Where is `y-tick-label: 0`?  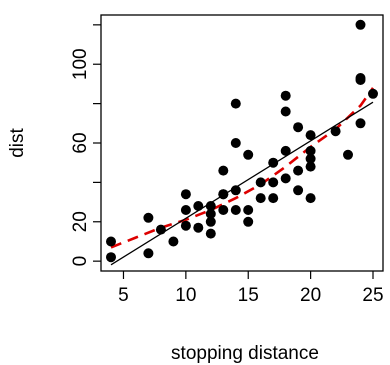
y-tick-label: 0 is located at coordinates (80, 261).